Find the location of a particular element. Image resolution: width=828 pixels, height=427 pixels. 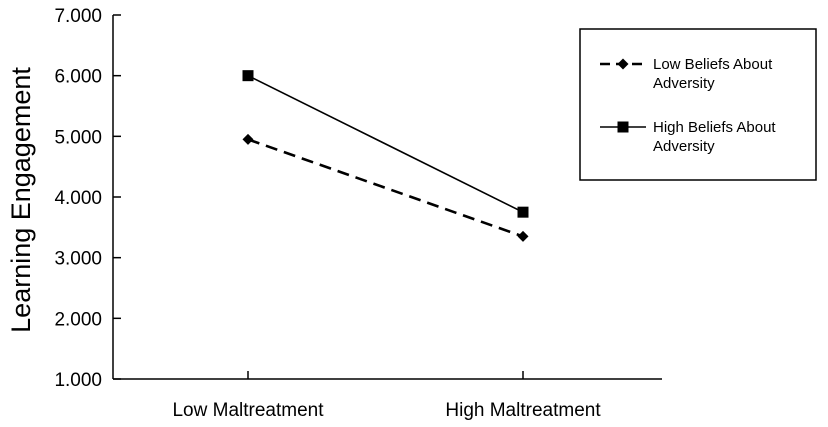

series-group is located at coordinates (385, 156).